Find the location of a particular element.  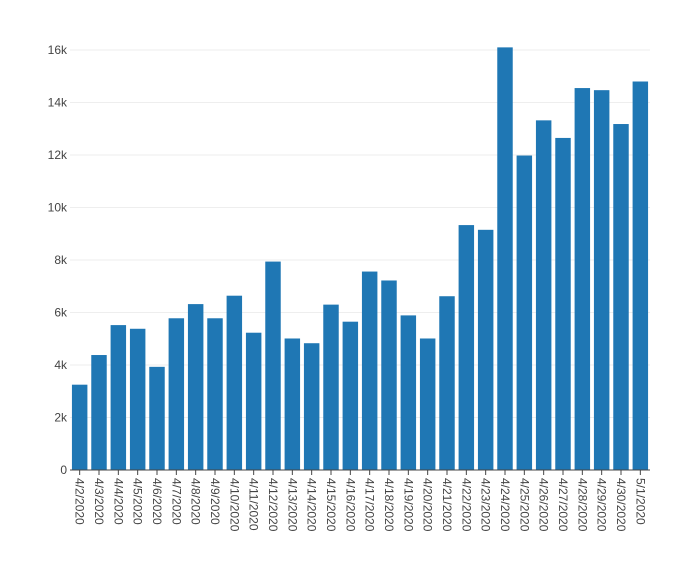

x-tick-label: 4/9/2020 is located at coordinates (215, 501).